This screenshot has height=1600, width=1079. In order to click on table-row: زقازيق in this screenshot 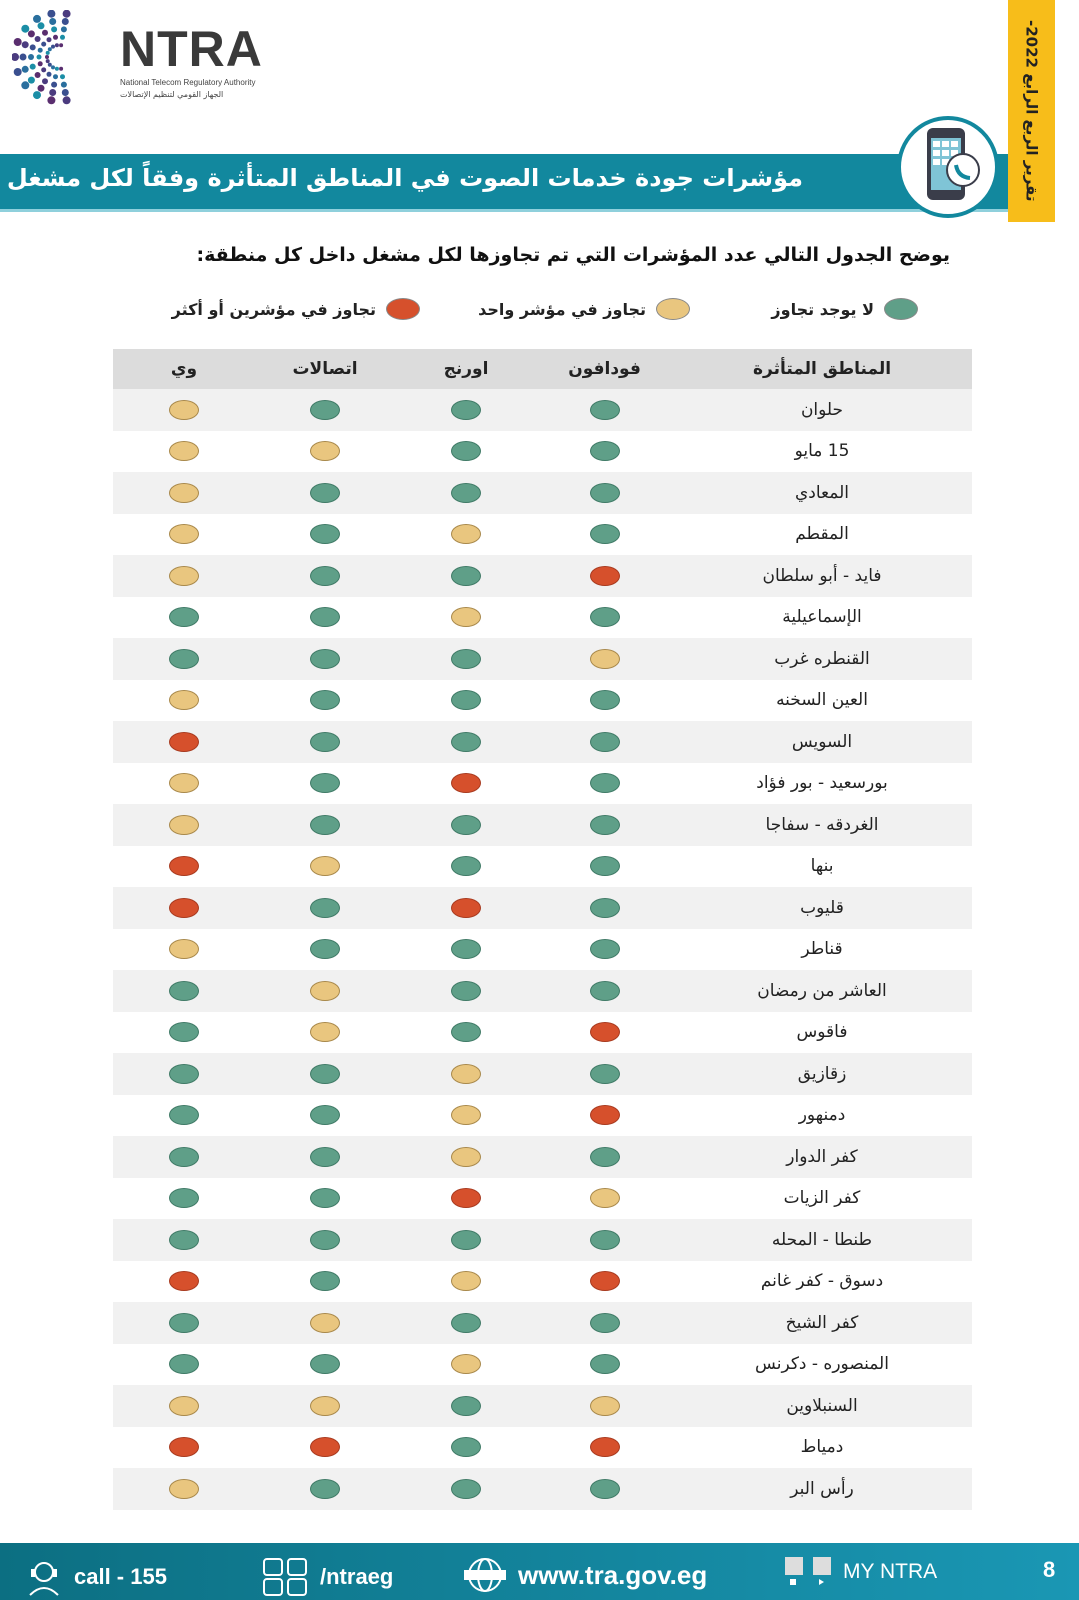, I will do `click(542, 1074)`.